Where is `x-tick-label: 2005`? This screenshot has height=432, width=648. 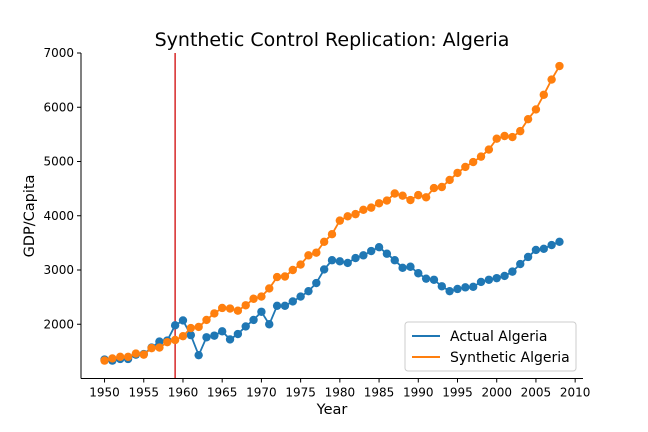 x-tick-label: 2005 is located at coordinates (536, 393).